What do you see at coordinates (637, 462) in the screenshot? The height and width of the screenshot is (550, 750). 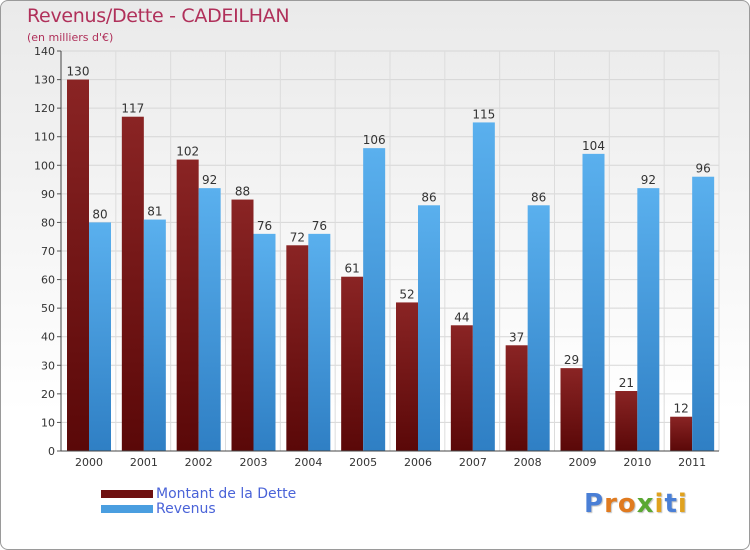 I see `x-tick-label: 2010` at bounding box center [637, 462].